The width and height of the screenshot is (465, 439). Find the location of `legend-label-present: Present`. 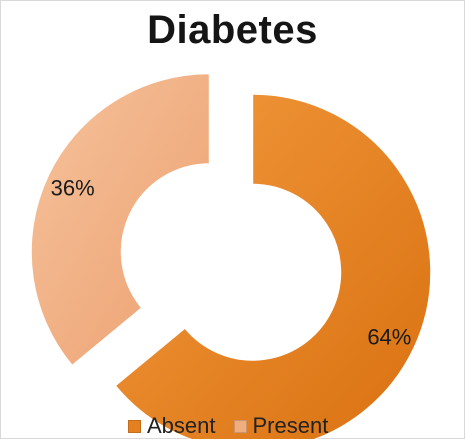

legend-label-present: Present is located at coordinates (290, 425).